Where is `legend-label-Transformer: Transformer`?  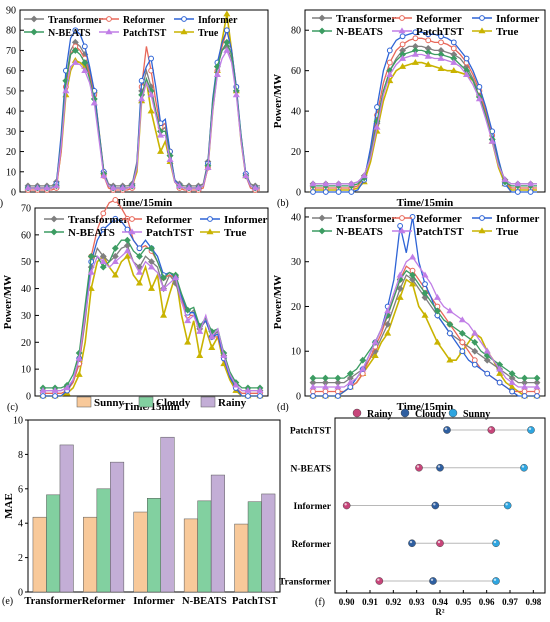 legend-label-Transformer: Transformer is located at coordinates (366, 19).